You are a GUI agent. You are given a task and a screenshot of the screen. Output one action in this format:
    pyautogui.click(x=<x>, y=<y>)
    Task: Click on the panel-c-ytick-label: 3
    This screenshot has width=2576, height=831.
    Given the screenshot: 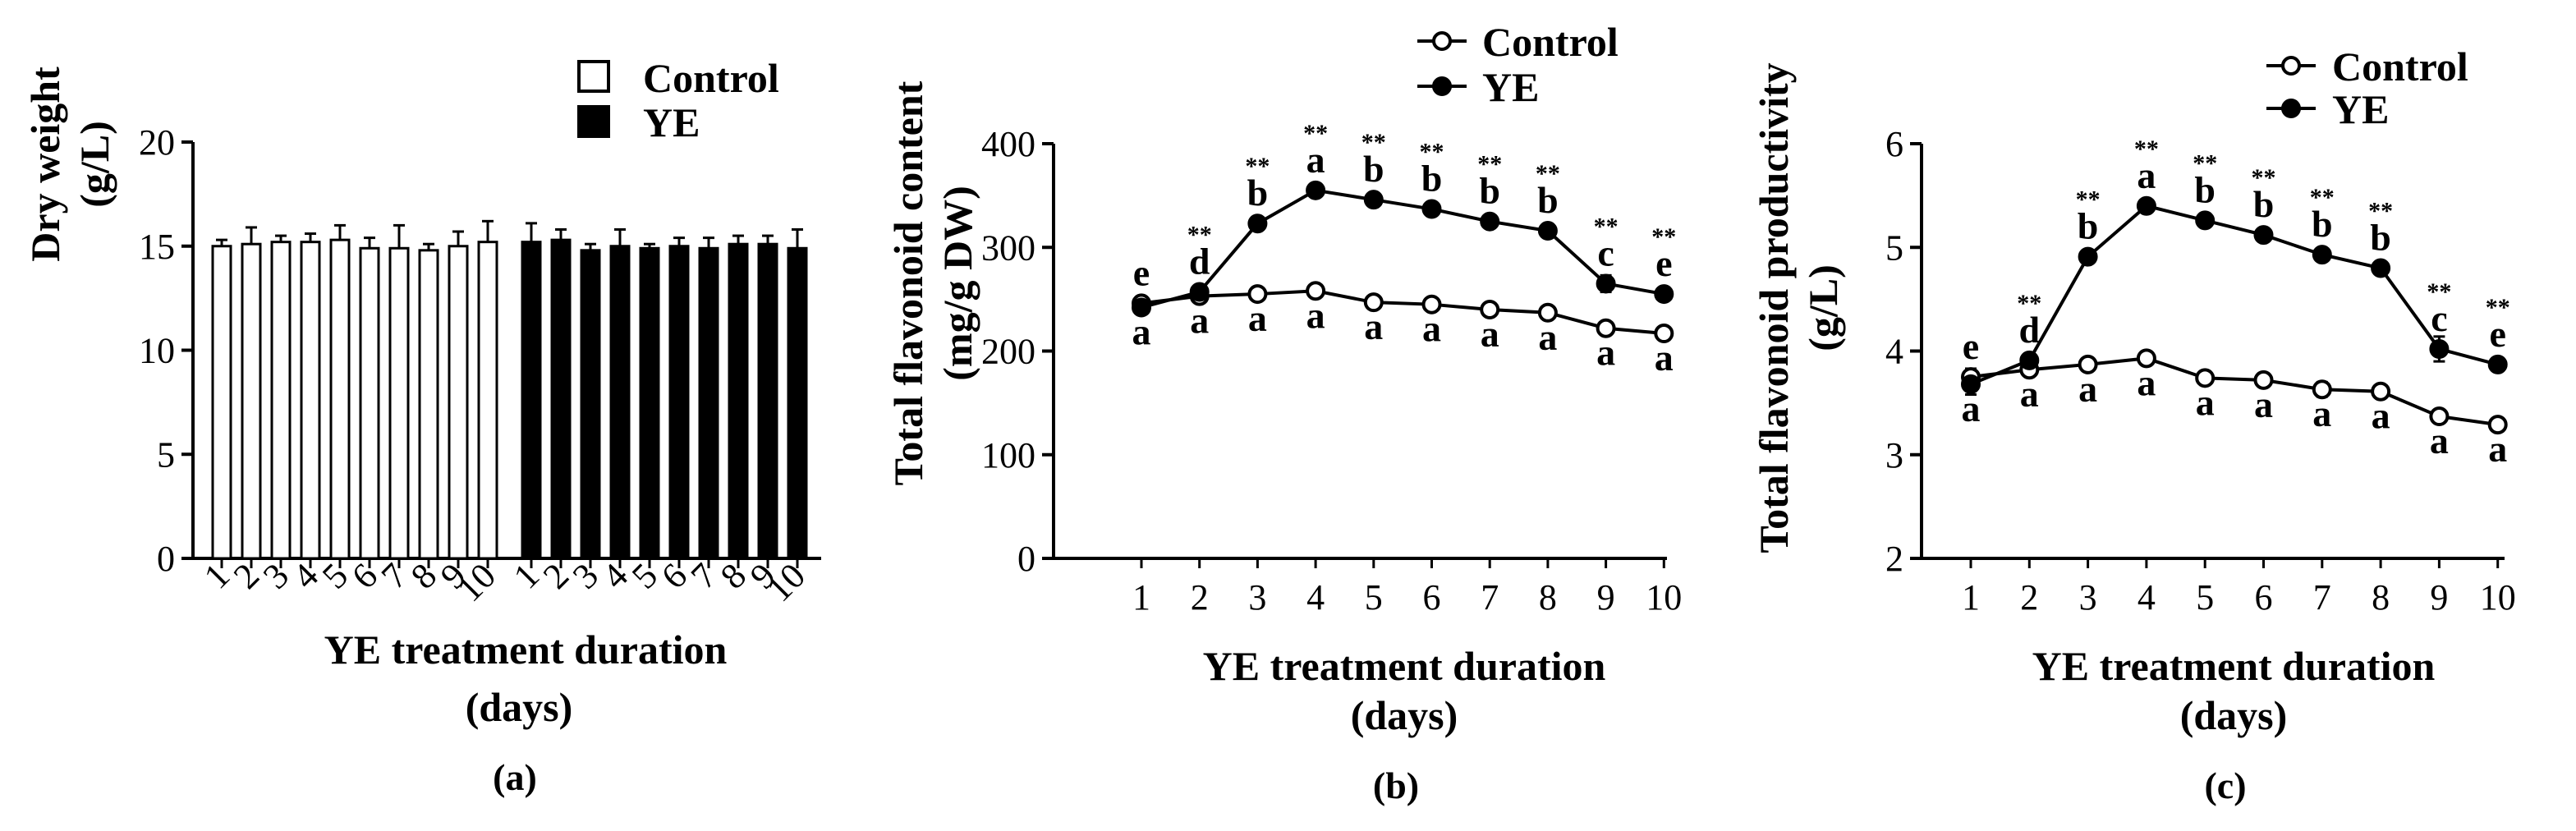 What is the action you would take?
    pyautogui.click(x=1894, y=455)
    